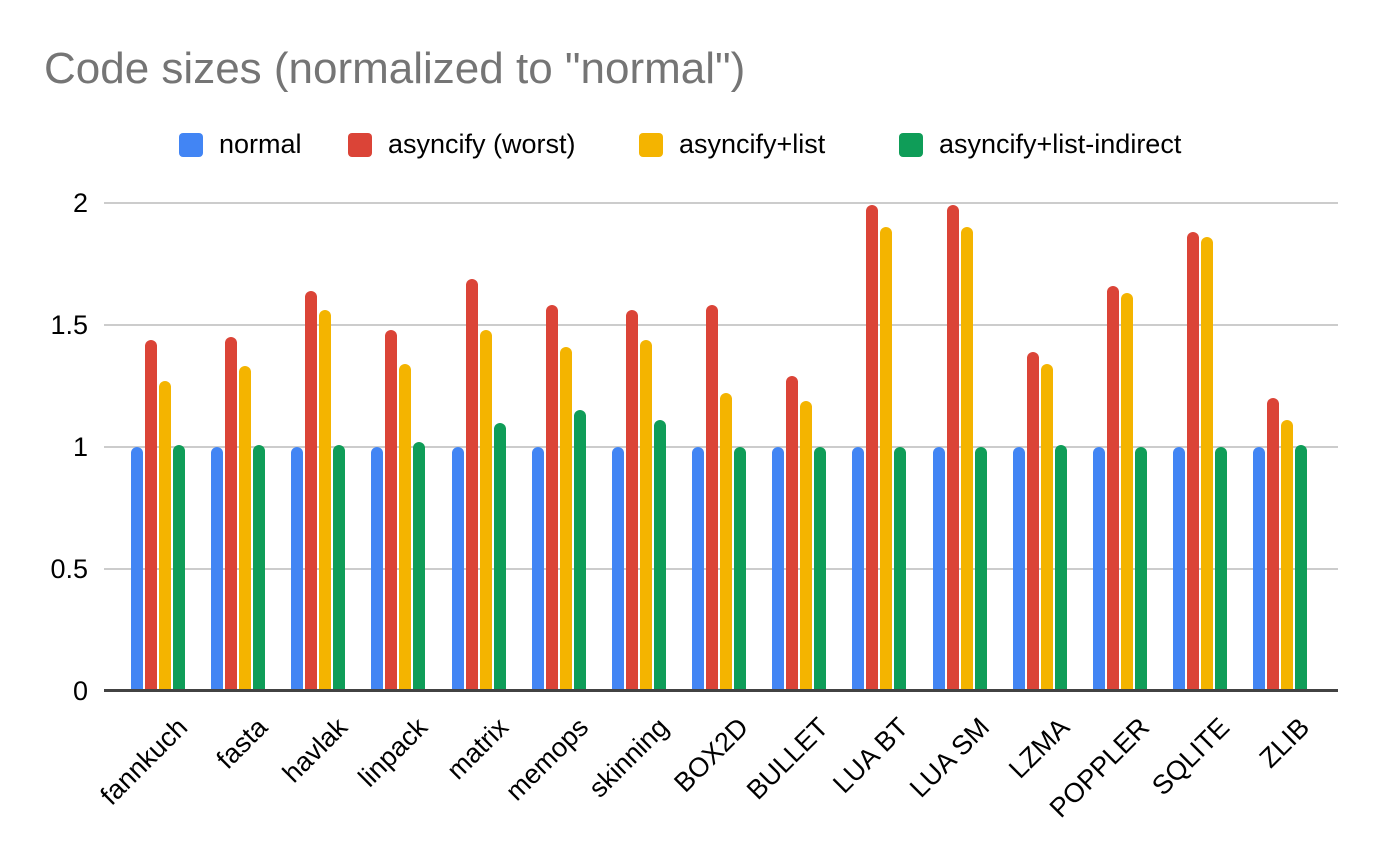 This screenshot has width=1379, height=852. Describe the element at coordinates (482, 144) in the screenshot. I see `legend-label: asyncify (worst)` at that location.